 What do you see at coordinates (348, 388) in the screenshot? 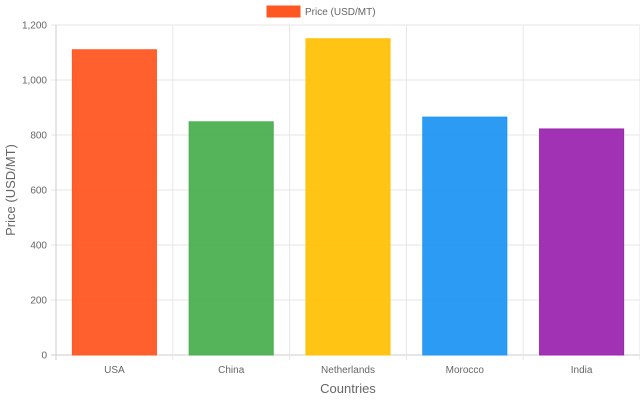
I see `x-axis-title: Countries` at bounding box center [348, 388].